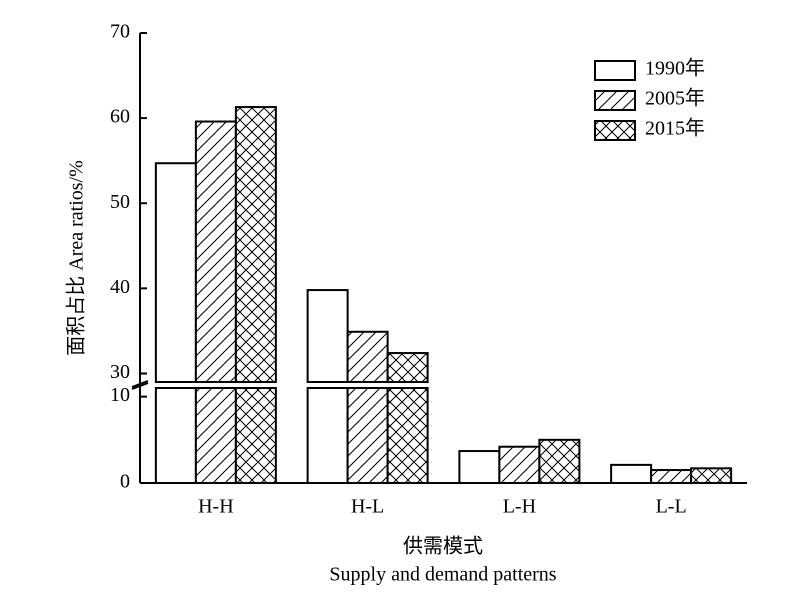 The width and height of the screenshot is (800, 611). What do you see at coordinates (76, 258) in the screenshot?
I see `y-axis-label: 面积占比 Area ratios/%` at bounding box center [76, 258].